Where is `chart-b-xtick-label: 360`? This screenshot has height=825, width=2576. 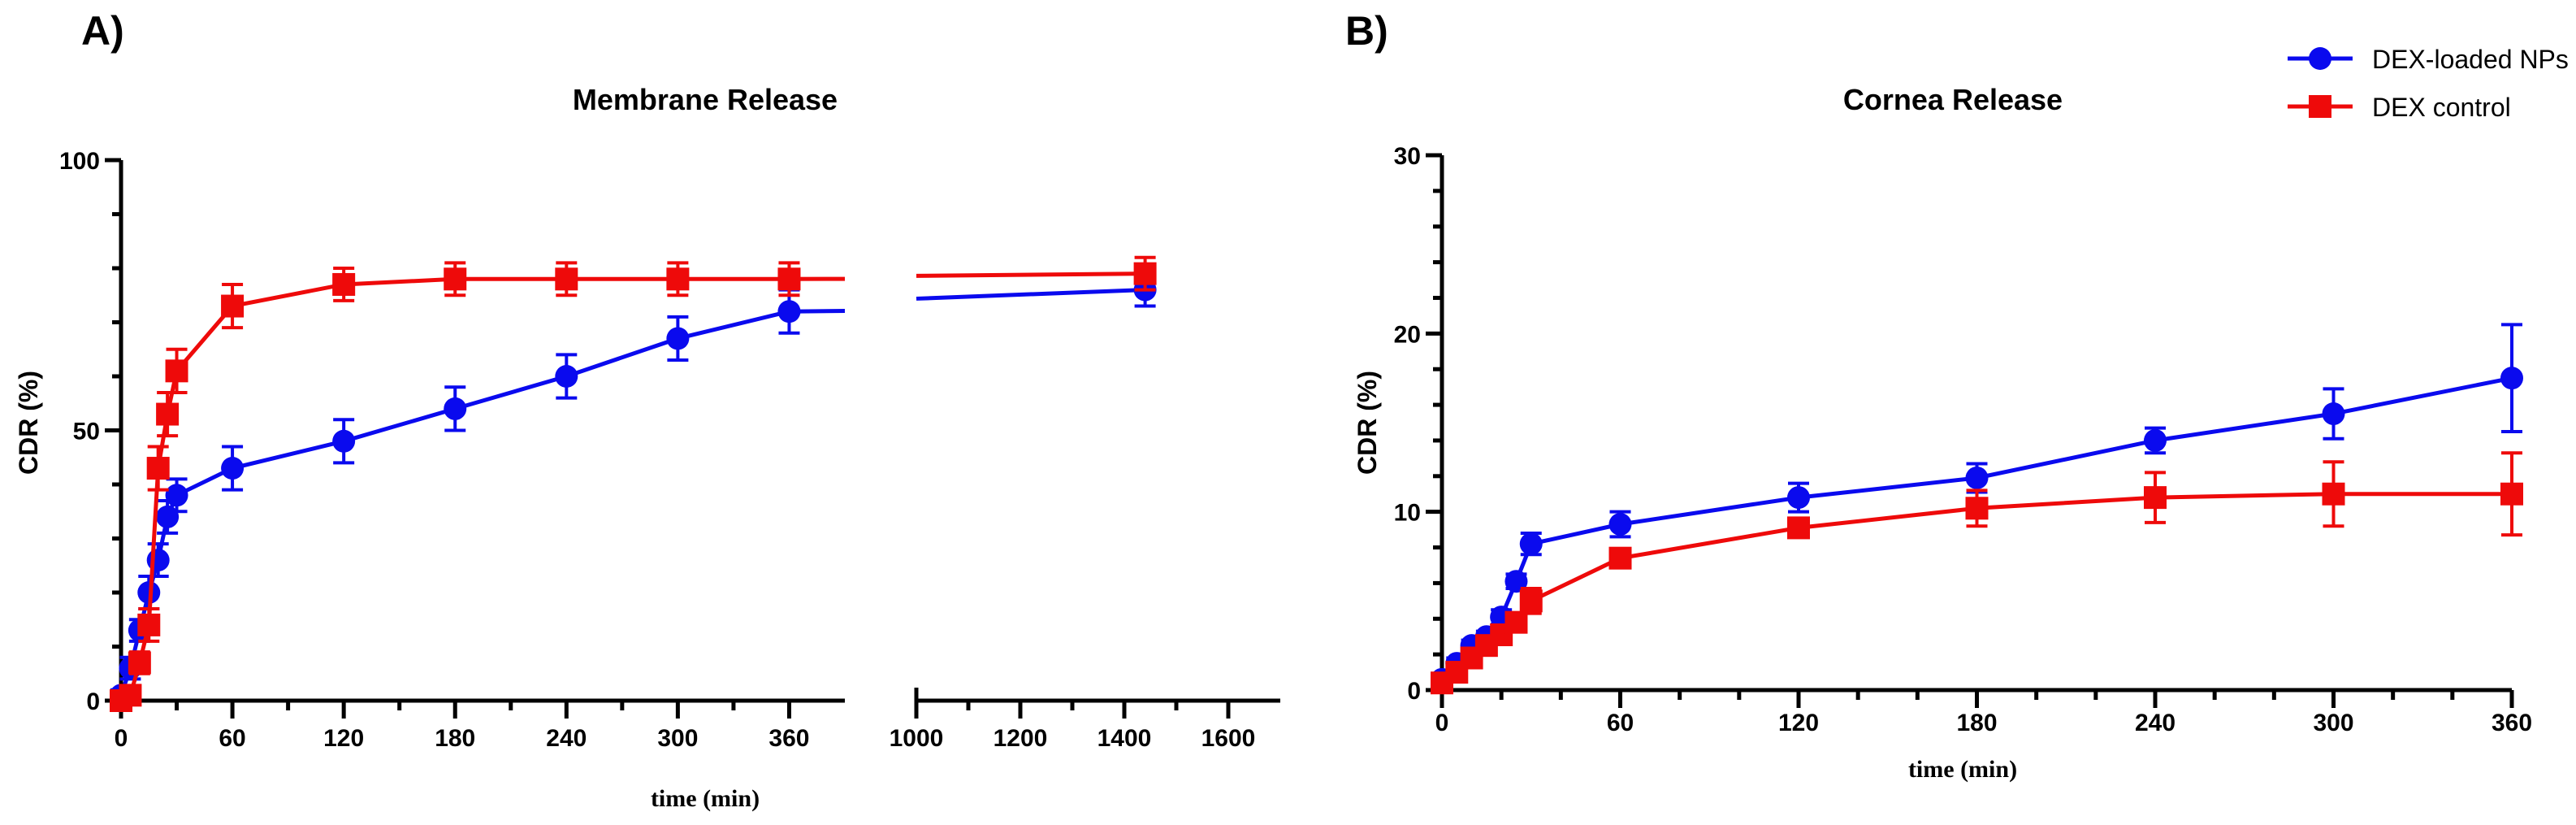 chart-b-xtick-label: 360 is located at coordinates (2512, 723).